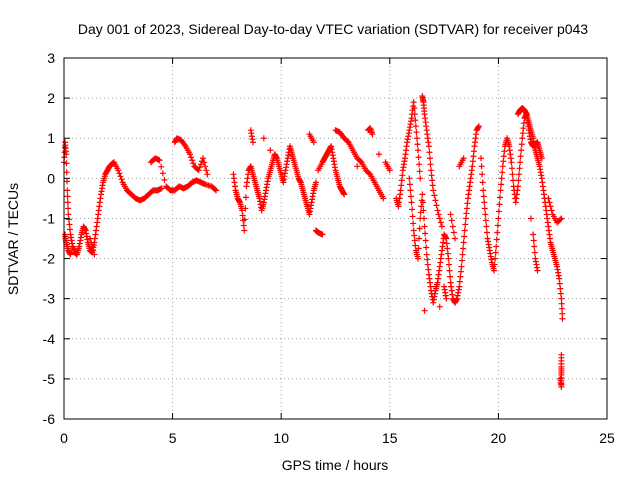 The width and height of the screenshot is (640, 480). I want to click on x-tick-label: 0, so click(64, 438).